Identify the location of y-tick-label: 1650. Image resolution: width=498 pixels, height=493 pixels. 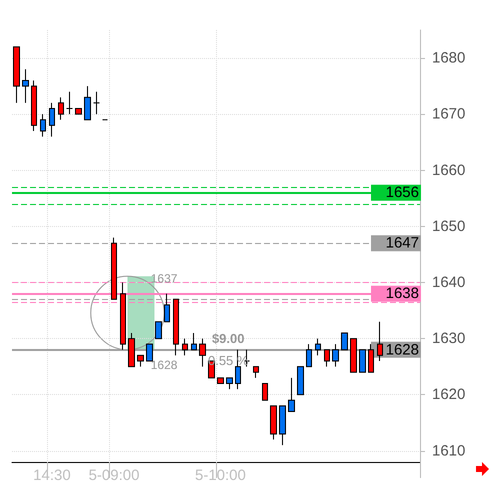
(449, 226).